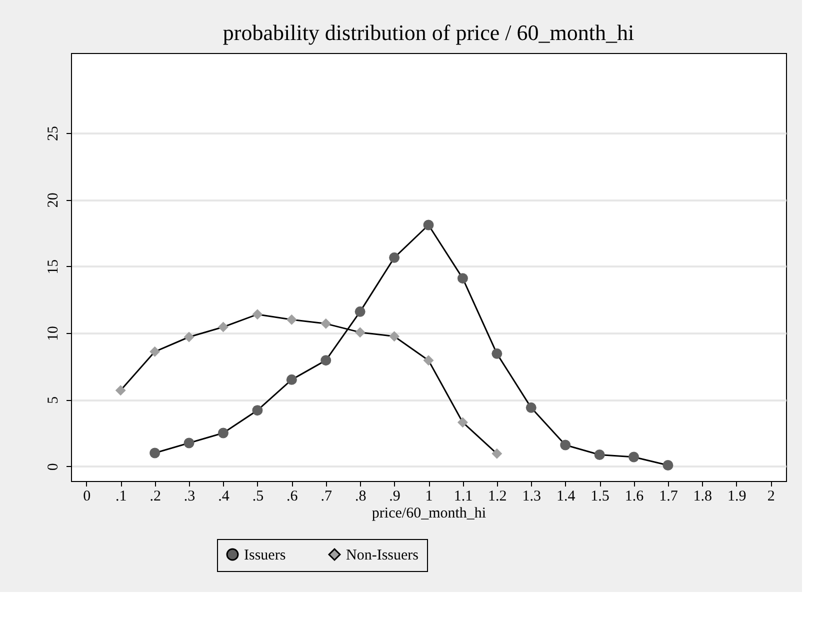 This screenshot has width=824, height=636. I want to click on x-tick-label: 1.6, so click(634, 496).